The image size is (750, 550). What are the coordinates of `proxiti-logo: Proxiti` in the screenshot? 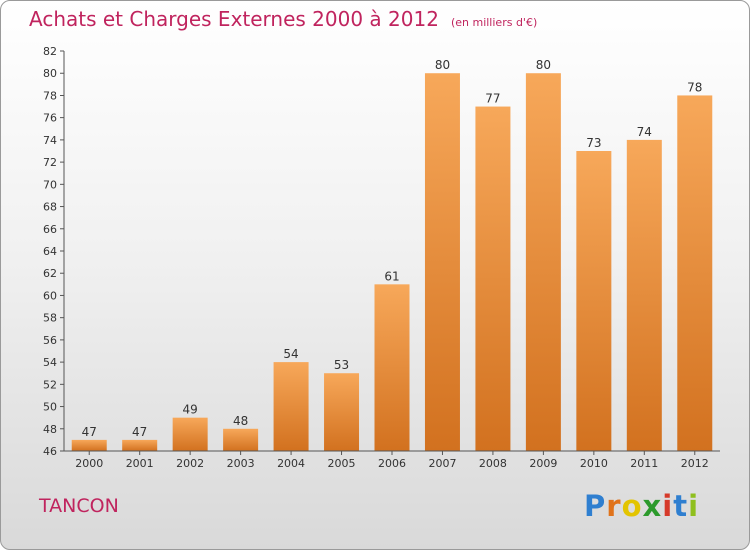 It's located at (641, 506).